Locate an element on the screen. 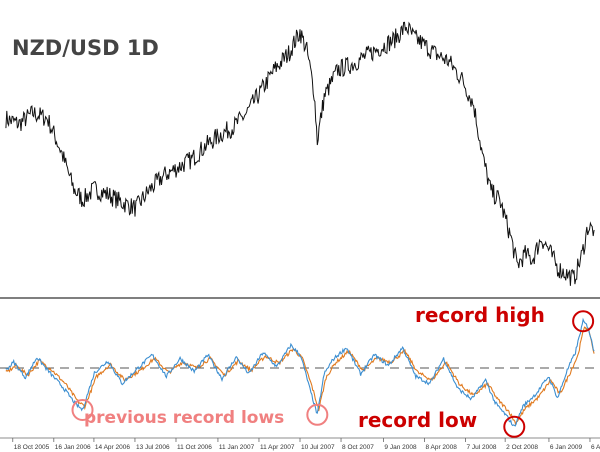 The image size is (600, 452). x-tick-label: 2 Oct 2008 is located at coordinates (522, 447).